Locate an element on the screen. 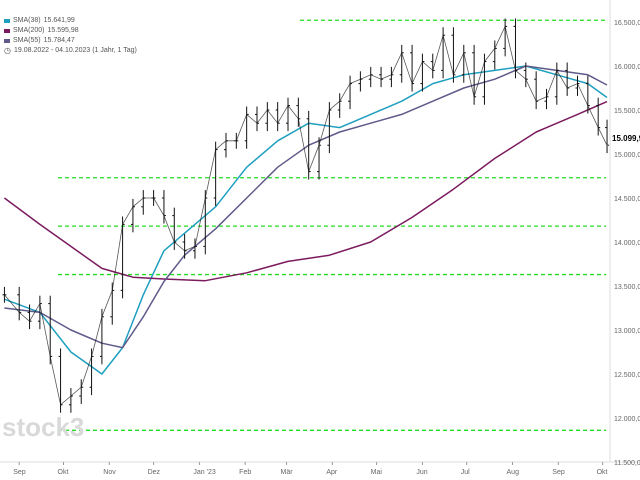 This screenshot has width=640, height=480. y-tick-label: 14.000,00 is located at coordinates (627, 243).